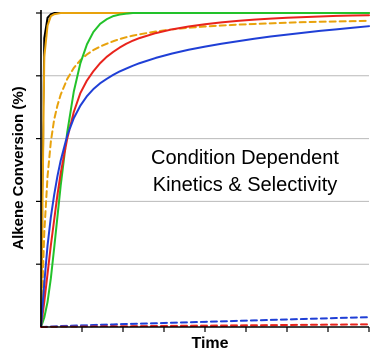 This screenshot has height=356, width=373. What do you see at coordinates (245, 158) in the screenshot?
I see `annotation-line-1: Condition Dependent` at bounding box center [245, 158].